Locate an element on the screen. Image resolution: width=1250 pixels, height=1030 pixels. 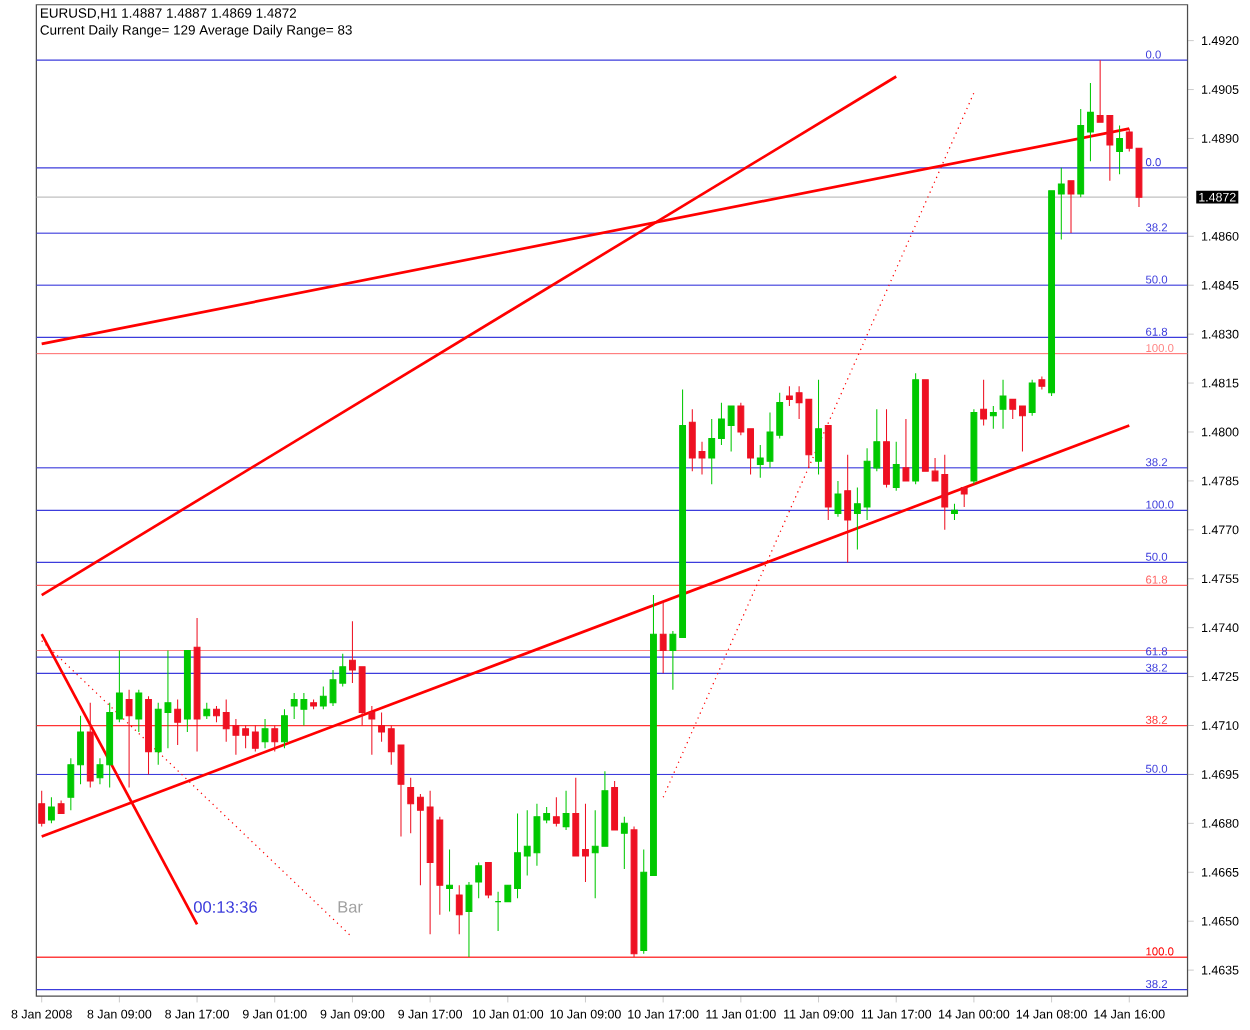
annotation: Bar is located at coordinates (350, 907).